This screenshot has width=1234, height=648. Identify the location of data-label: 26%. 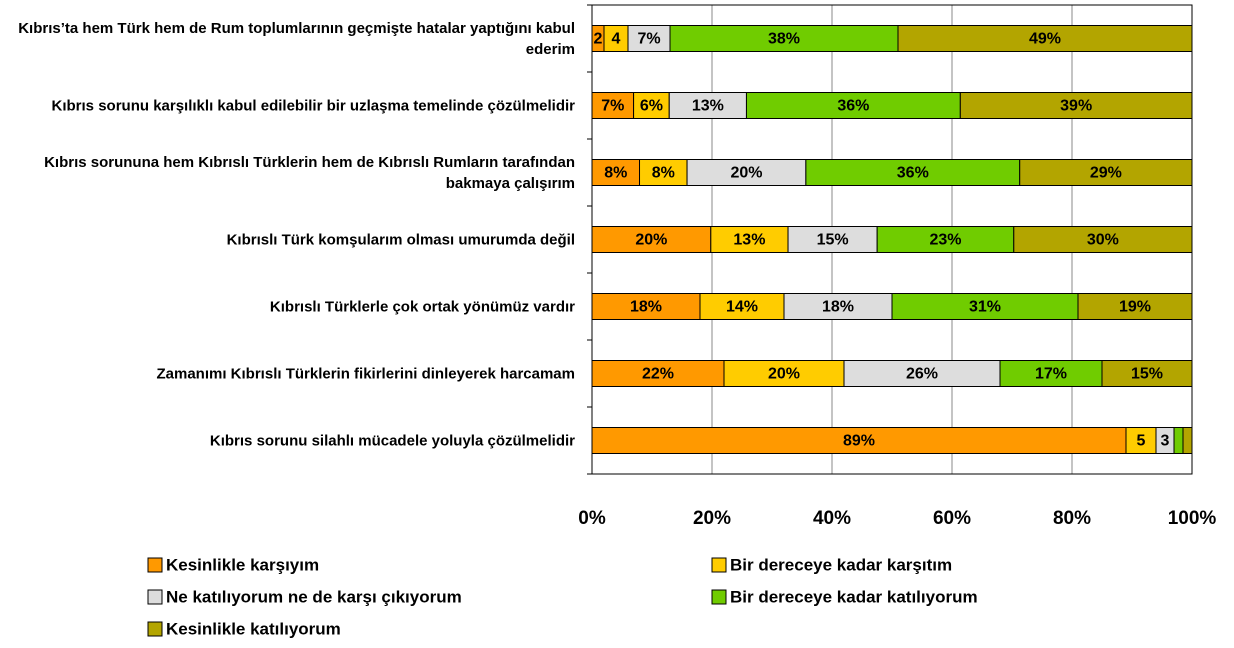
(922, 374).